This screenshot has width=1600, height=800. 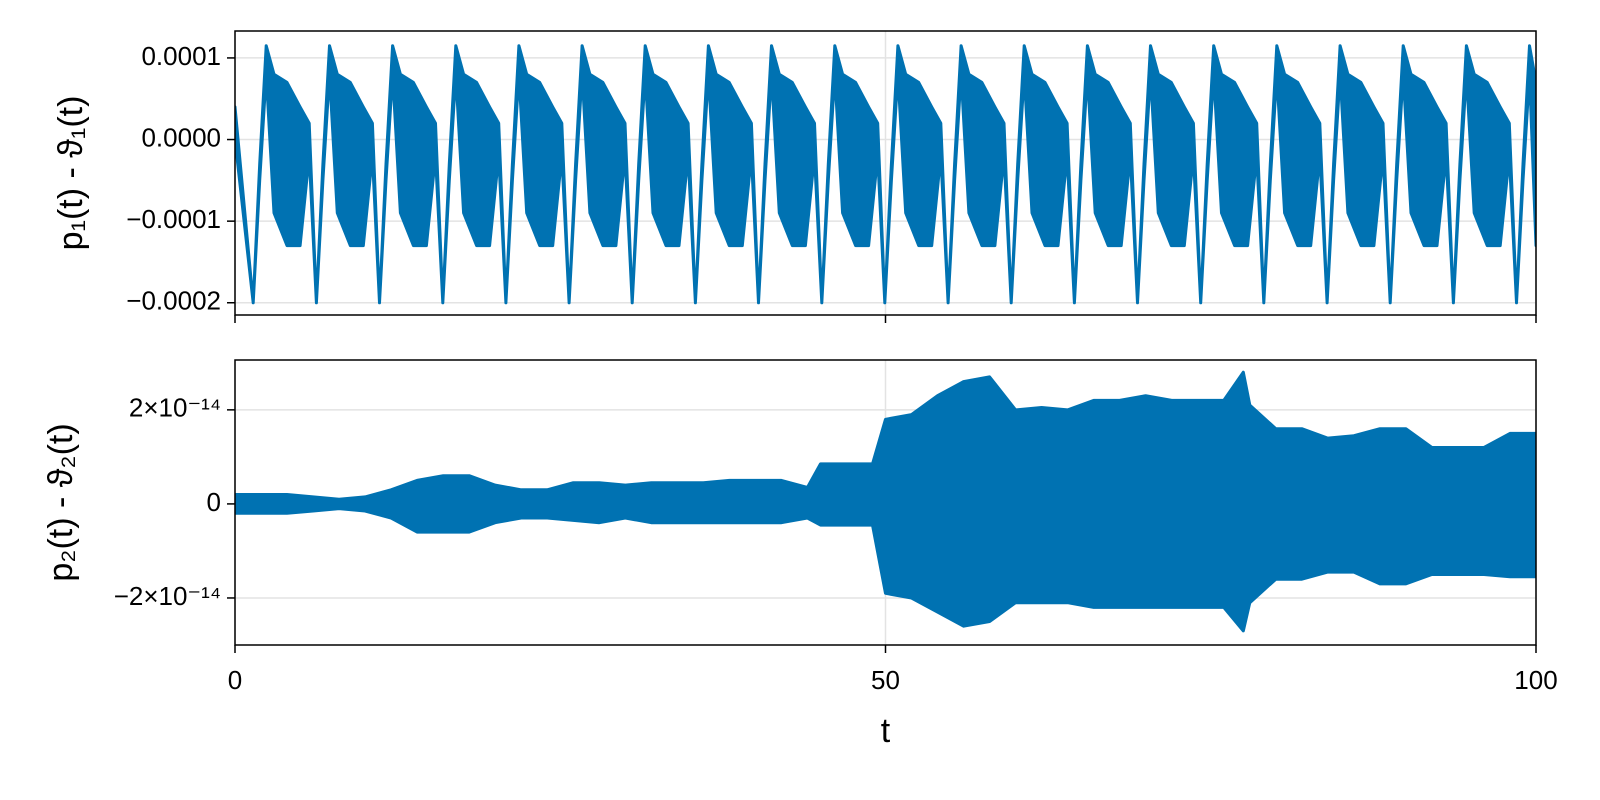 What do you see at coordinates (61, 502) in the screenshot?
I see `y-axis-label: p₂(t) - ϑ₂(t)` at bounding box center [61, 502].